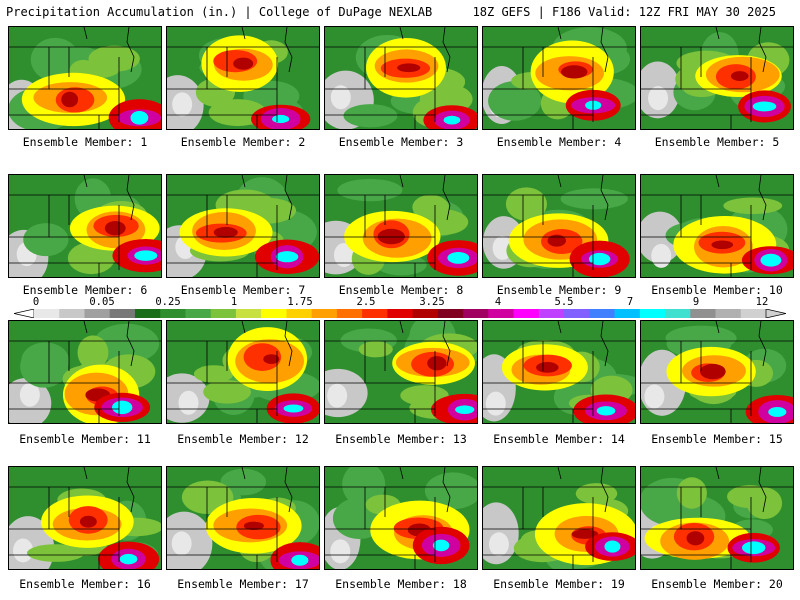  I want to click on colorbar-tick-label: 2.5, so click(366, 302).